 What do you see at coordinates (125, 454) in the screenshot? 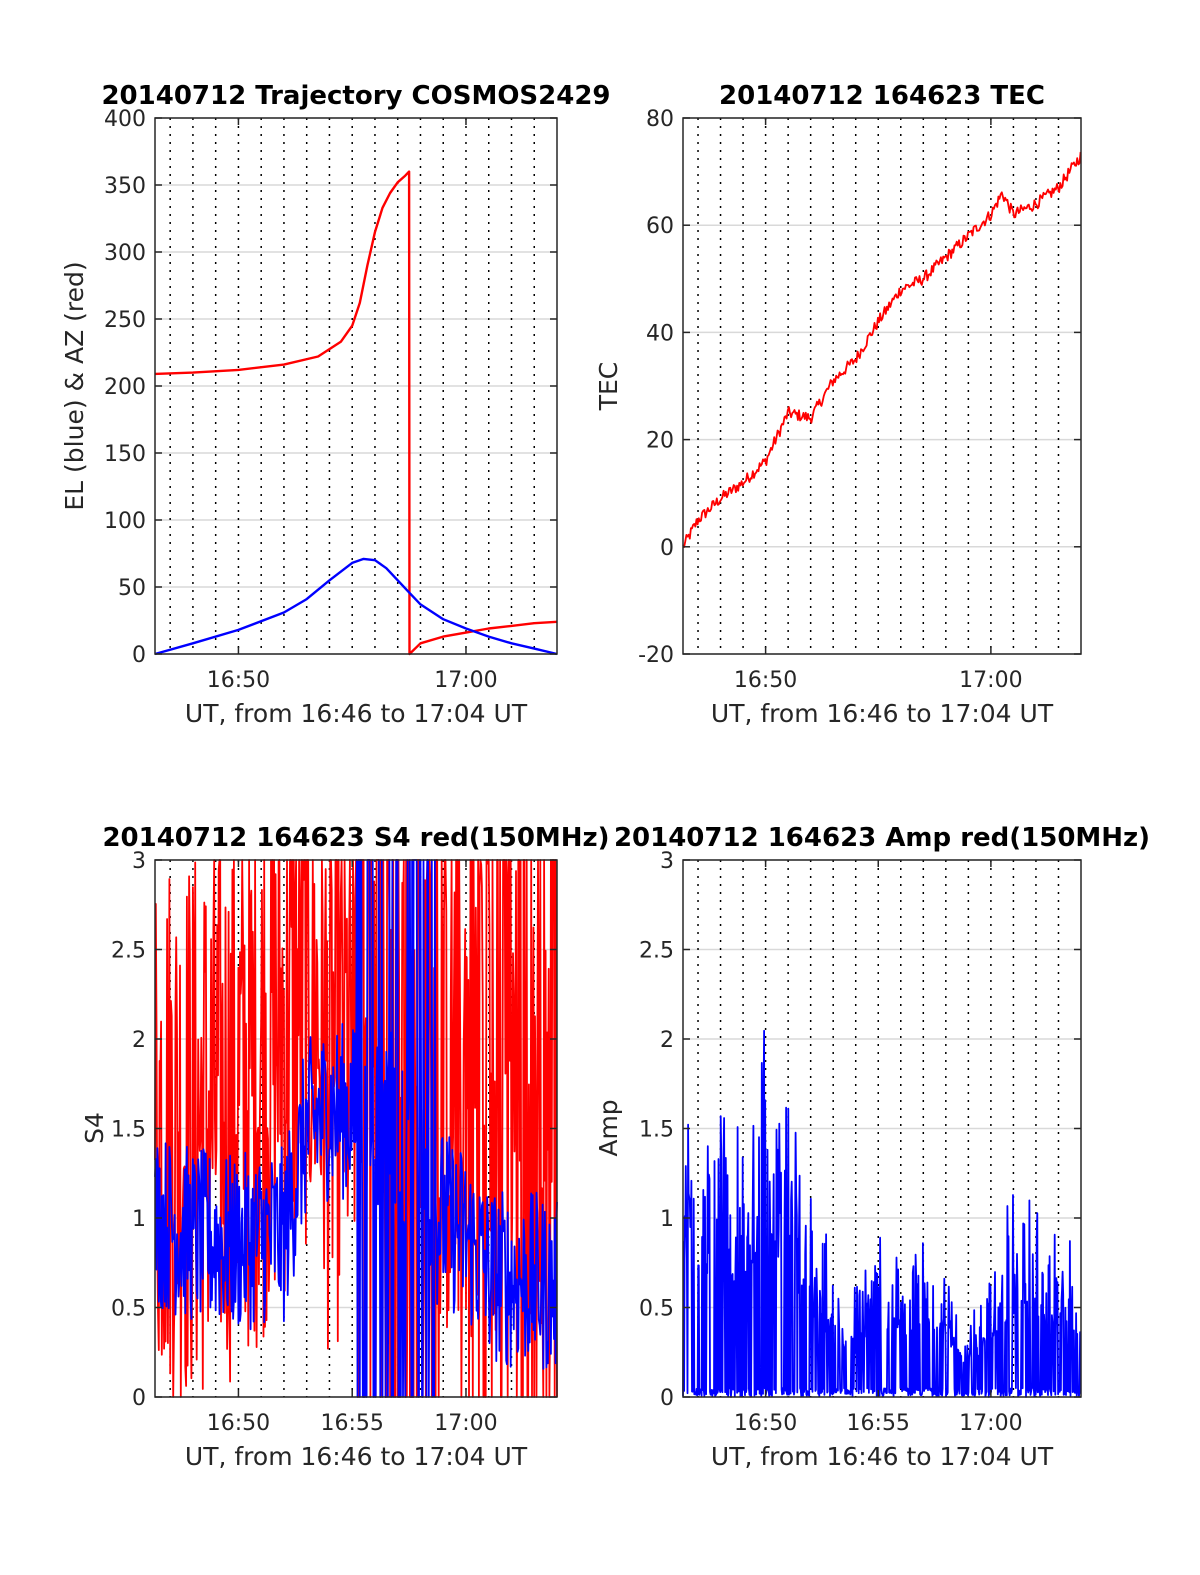
I see `y-tick-label: 150` at bounding box center [125, 454].